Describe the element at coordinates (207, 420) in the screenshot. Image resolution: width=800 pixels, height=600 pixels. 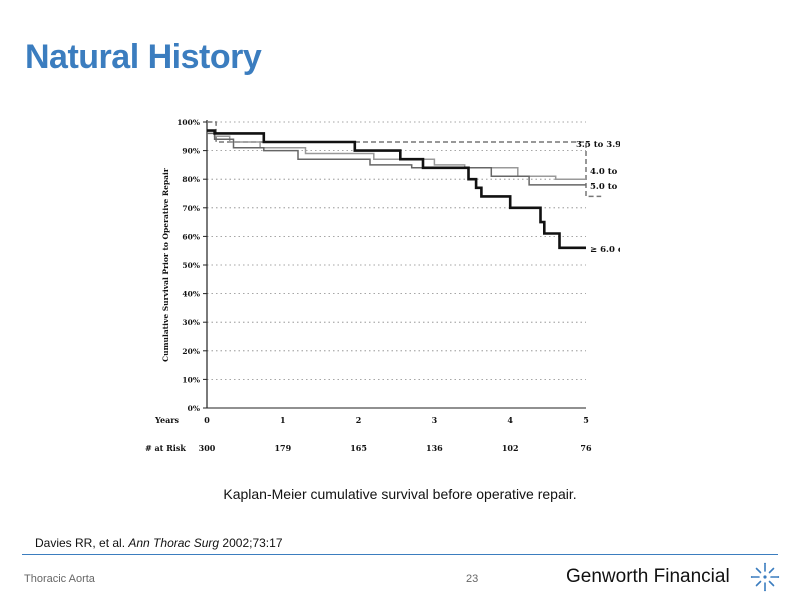
I see `x-tick-label: 0` at that location.